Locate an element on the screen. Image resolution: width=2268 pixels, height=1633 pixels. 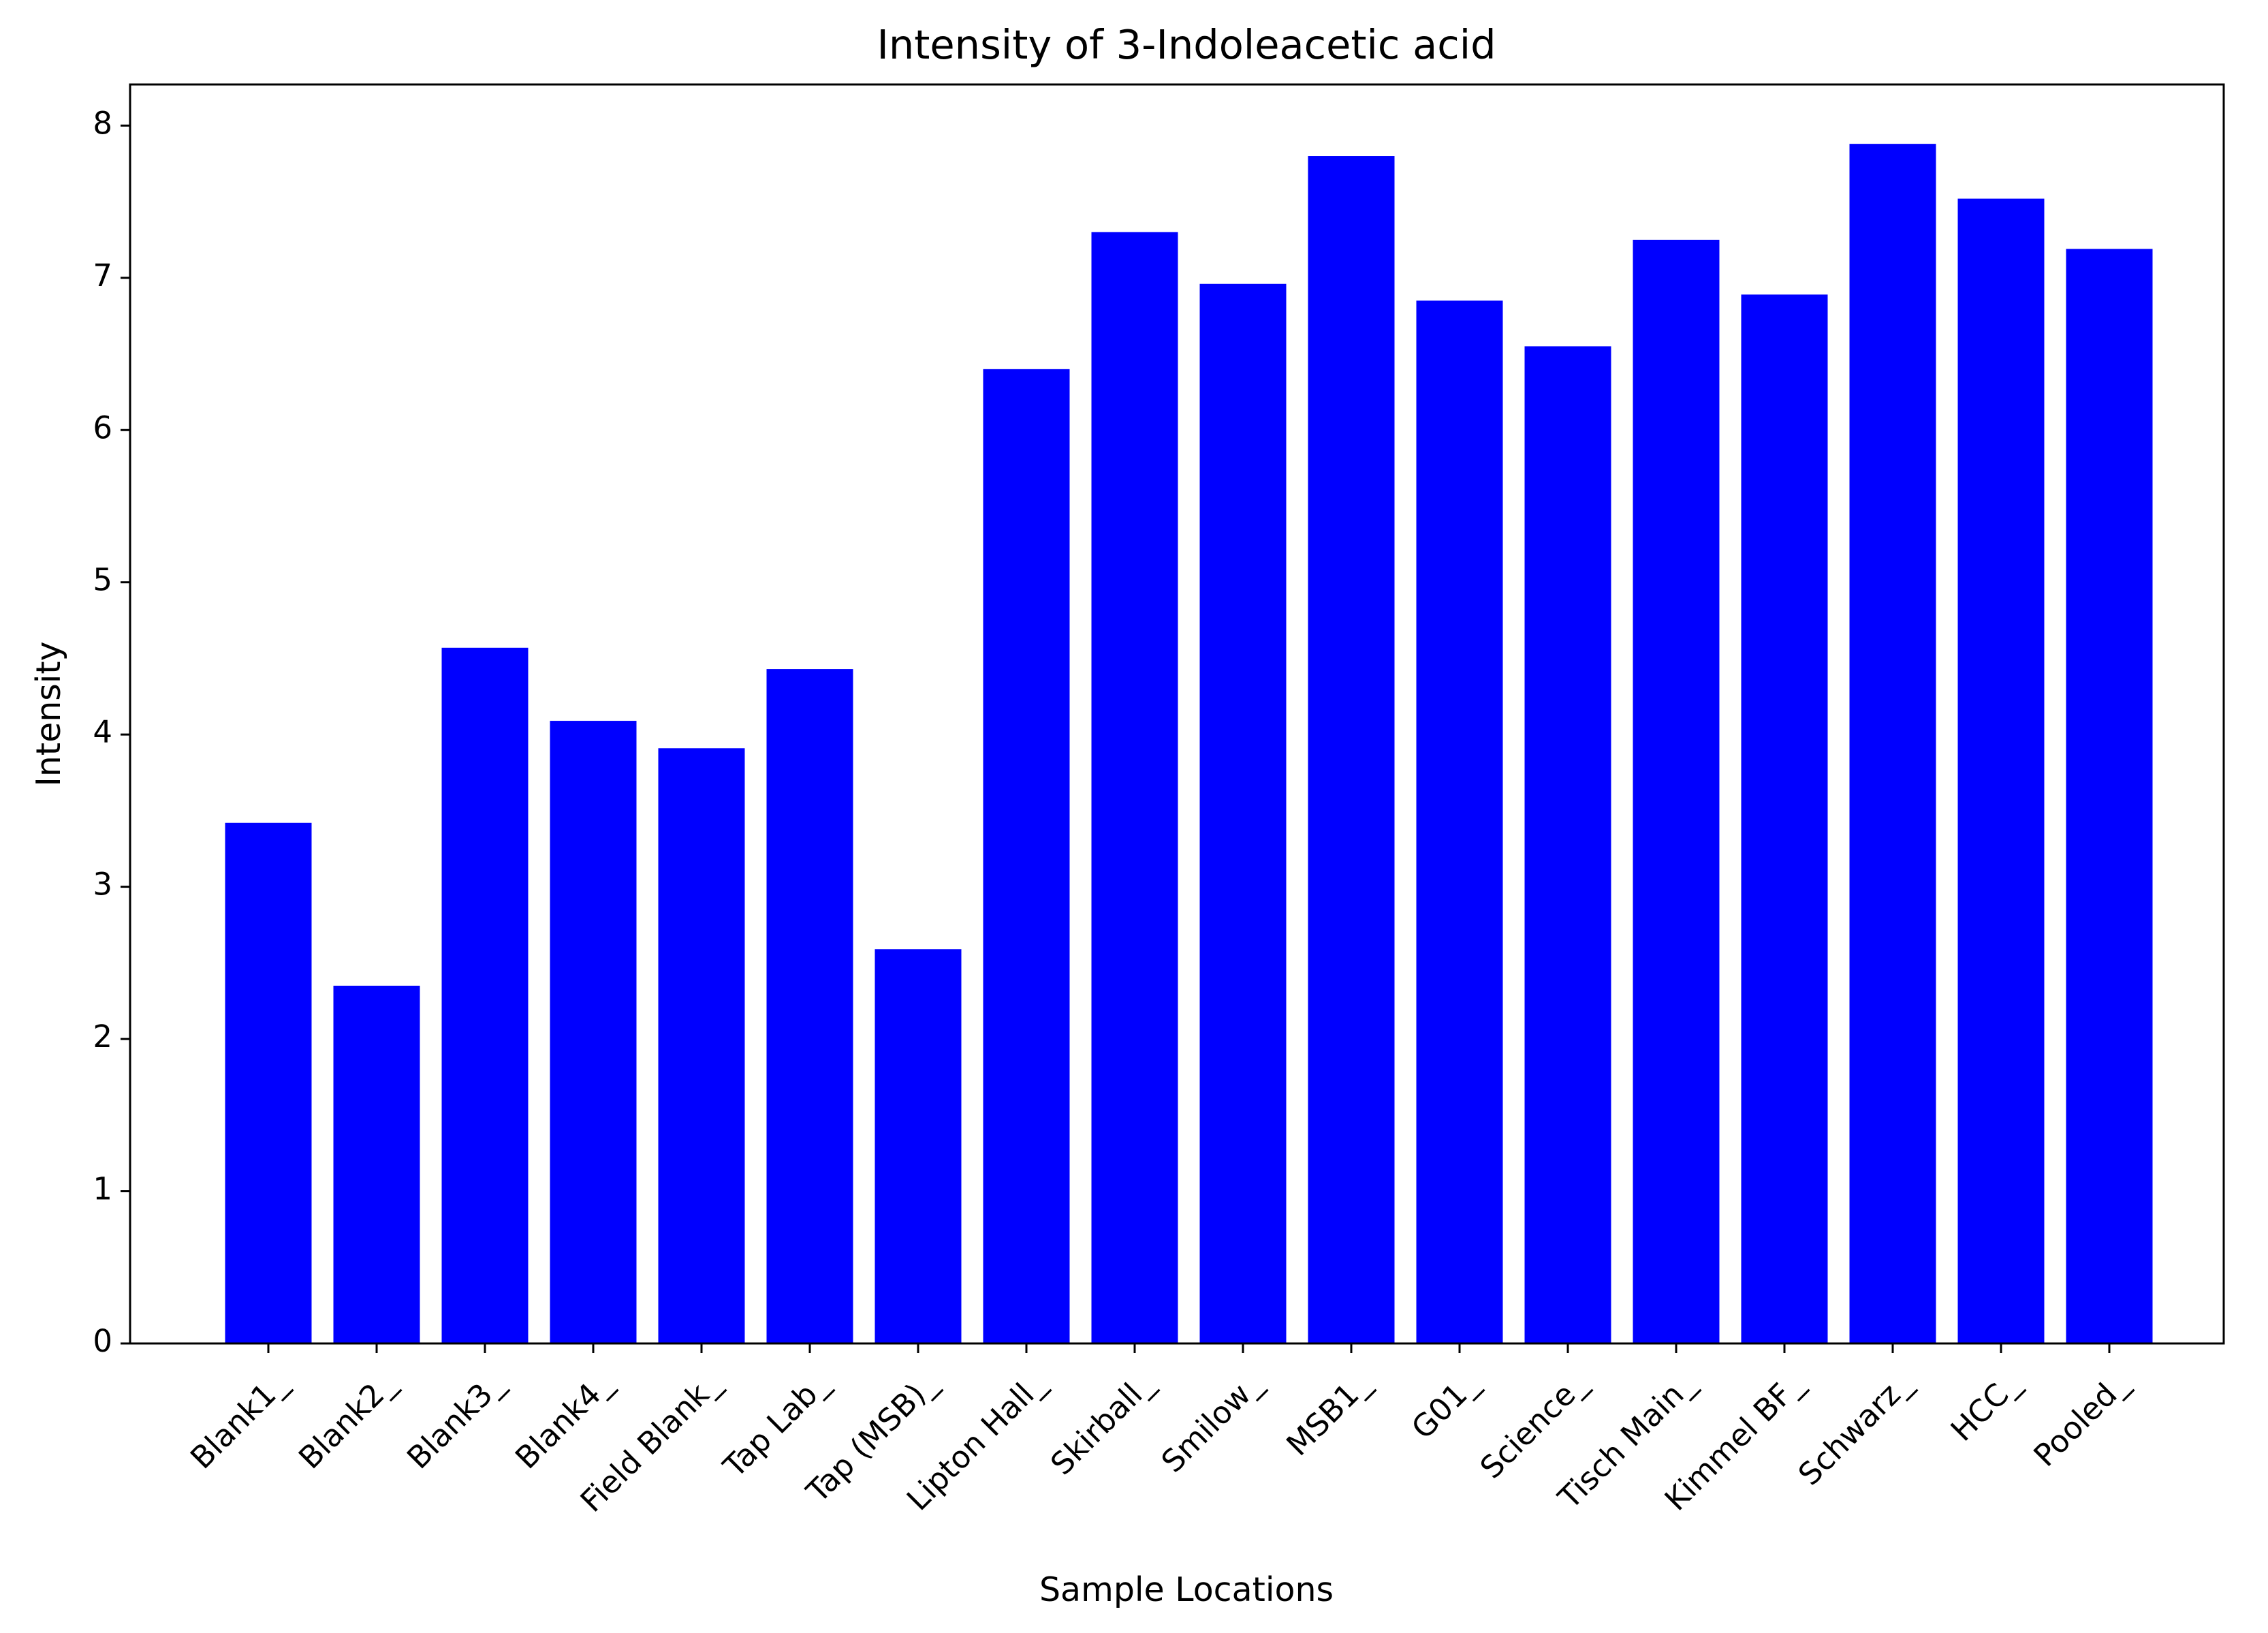
y-tick-label-1: 1 is located at coordinates (102, 1189).